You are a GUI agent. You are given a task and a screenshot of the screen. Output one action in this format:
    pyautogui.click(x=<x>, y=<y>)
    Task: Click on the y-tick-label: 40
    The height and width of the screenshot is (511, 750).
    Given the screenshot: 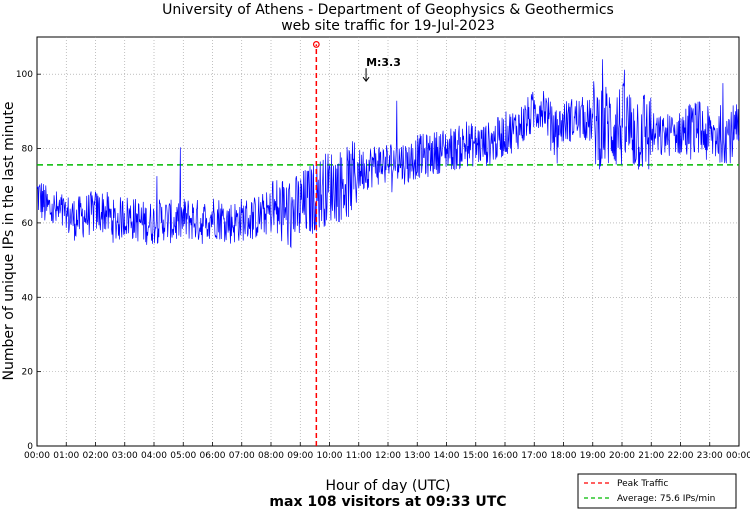 What is the action you would take?
    pyautogui.click(x=28, y=298)
    